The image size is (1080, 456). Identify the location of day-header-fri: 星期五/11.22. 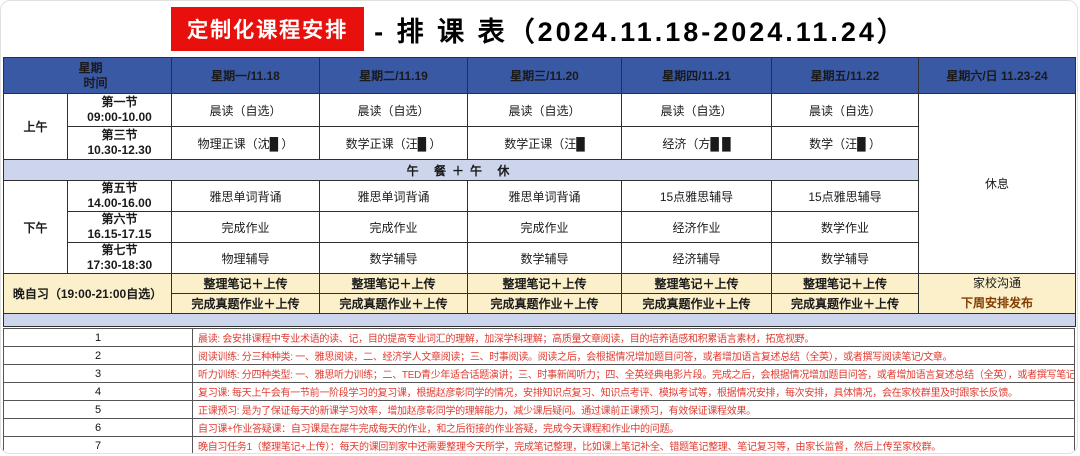
(845, 75).